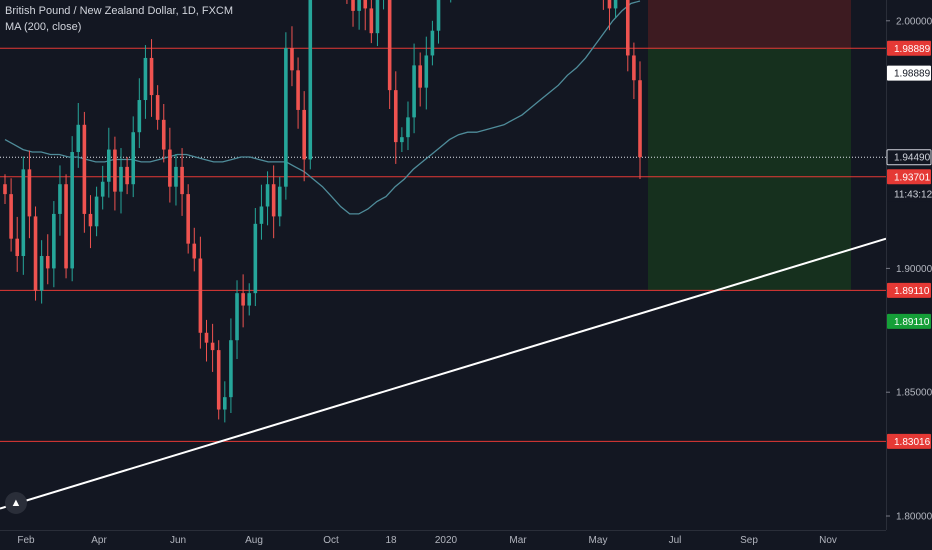 The image size is (932, 550). What do you see at coordinates (913, 195) in the screenshot?
I see `price-tag-label: 11:43:12` at bounding box center [913, 195].